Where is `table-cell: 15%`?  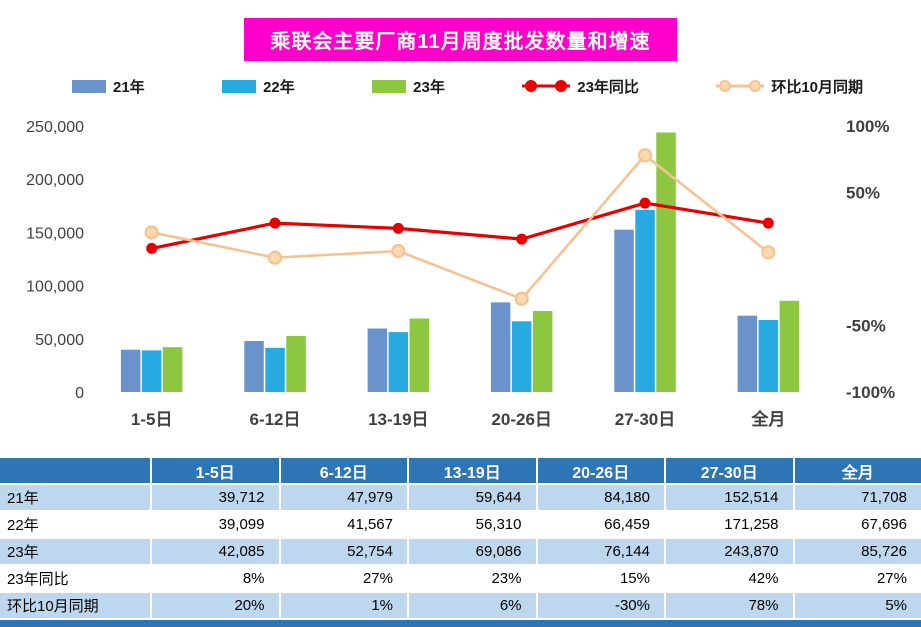 table-cell: 15% is located at coordinates (600, 578).